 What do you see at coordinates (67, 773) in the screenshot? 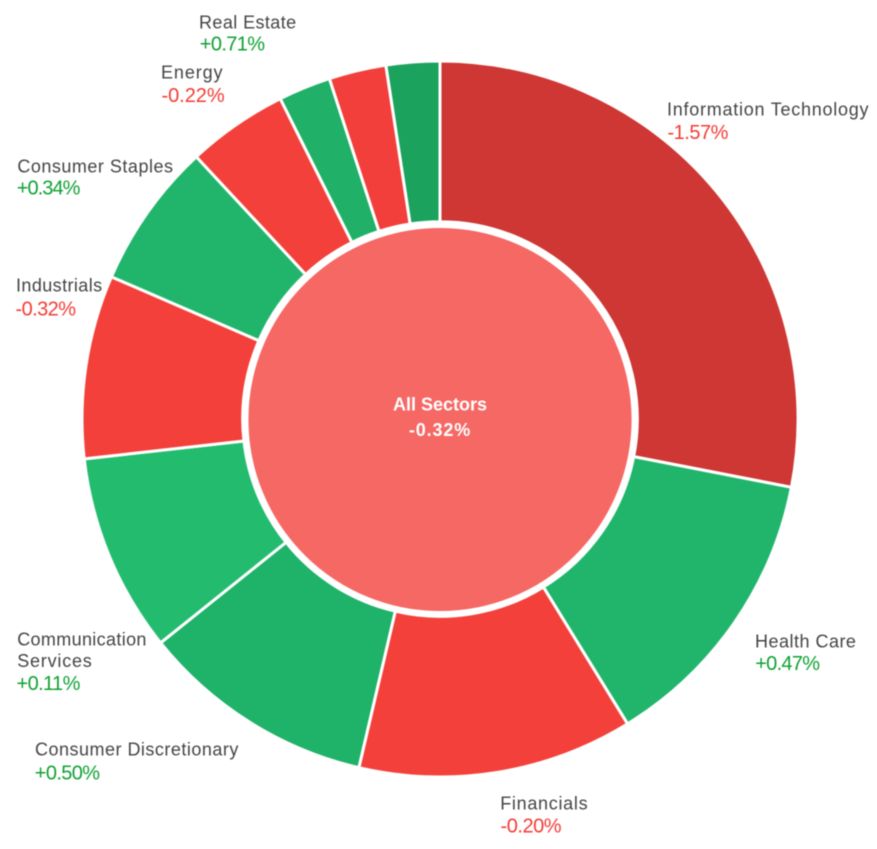
I see `svg-text: +0.50%` at bounding box center [67, 773].